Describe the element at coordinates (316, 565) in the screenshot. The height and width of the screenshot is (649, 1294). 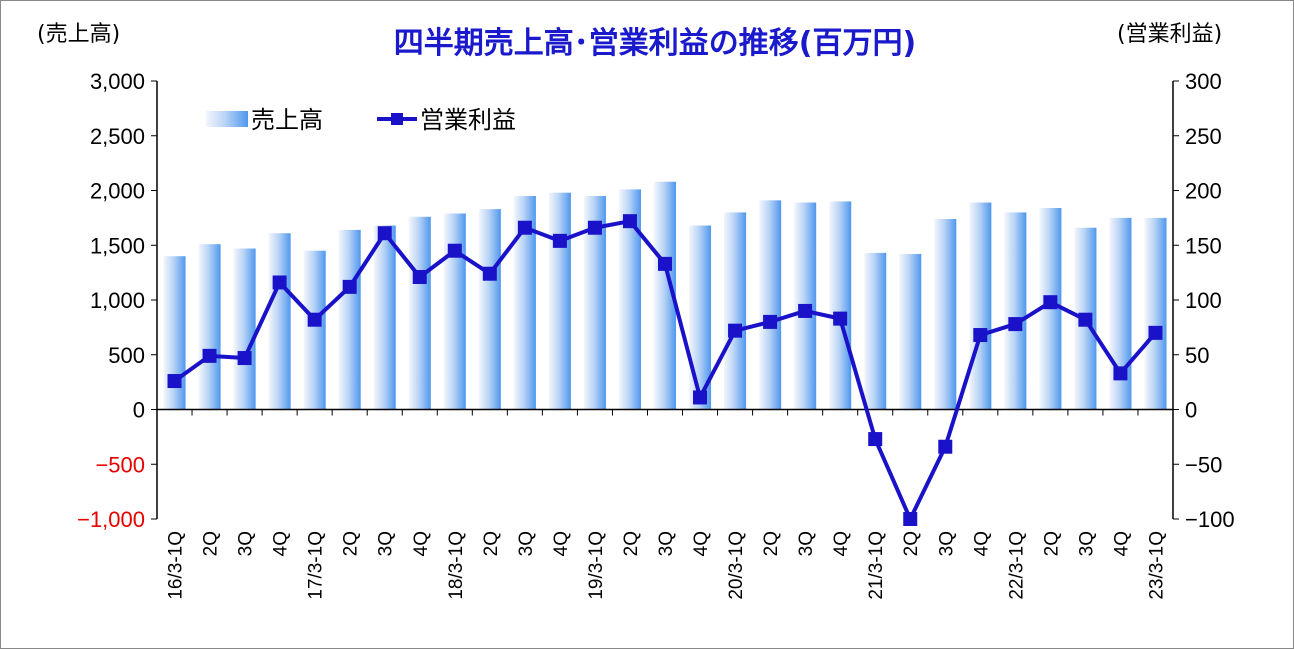
I see `x-tick-label: 17/3-1Q` at that location.